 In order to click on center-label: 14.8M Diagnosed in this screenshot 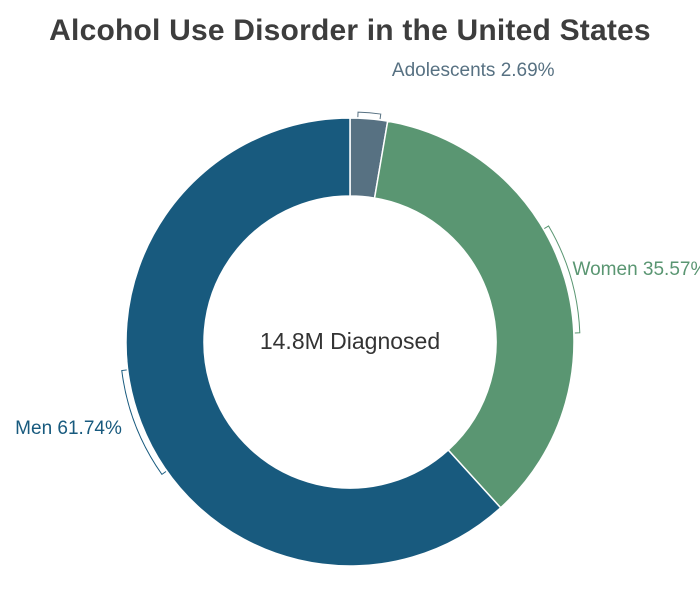, I will do `click(350, 341)`.